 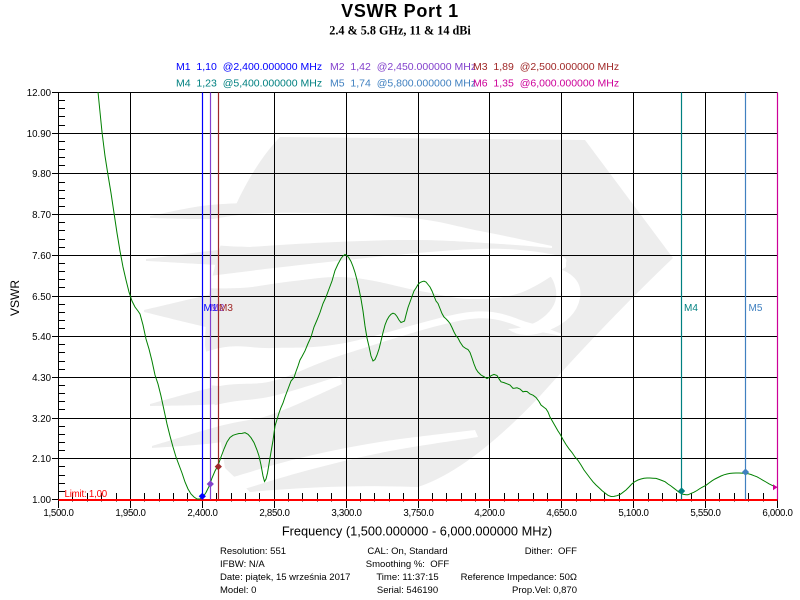 I want to click on svg-text: Smoothing %: OFF, so click(x=408, y=564).